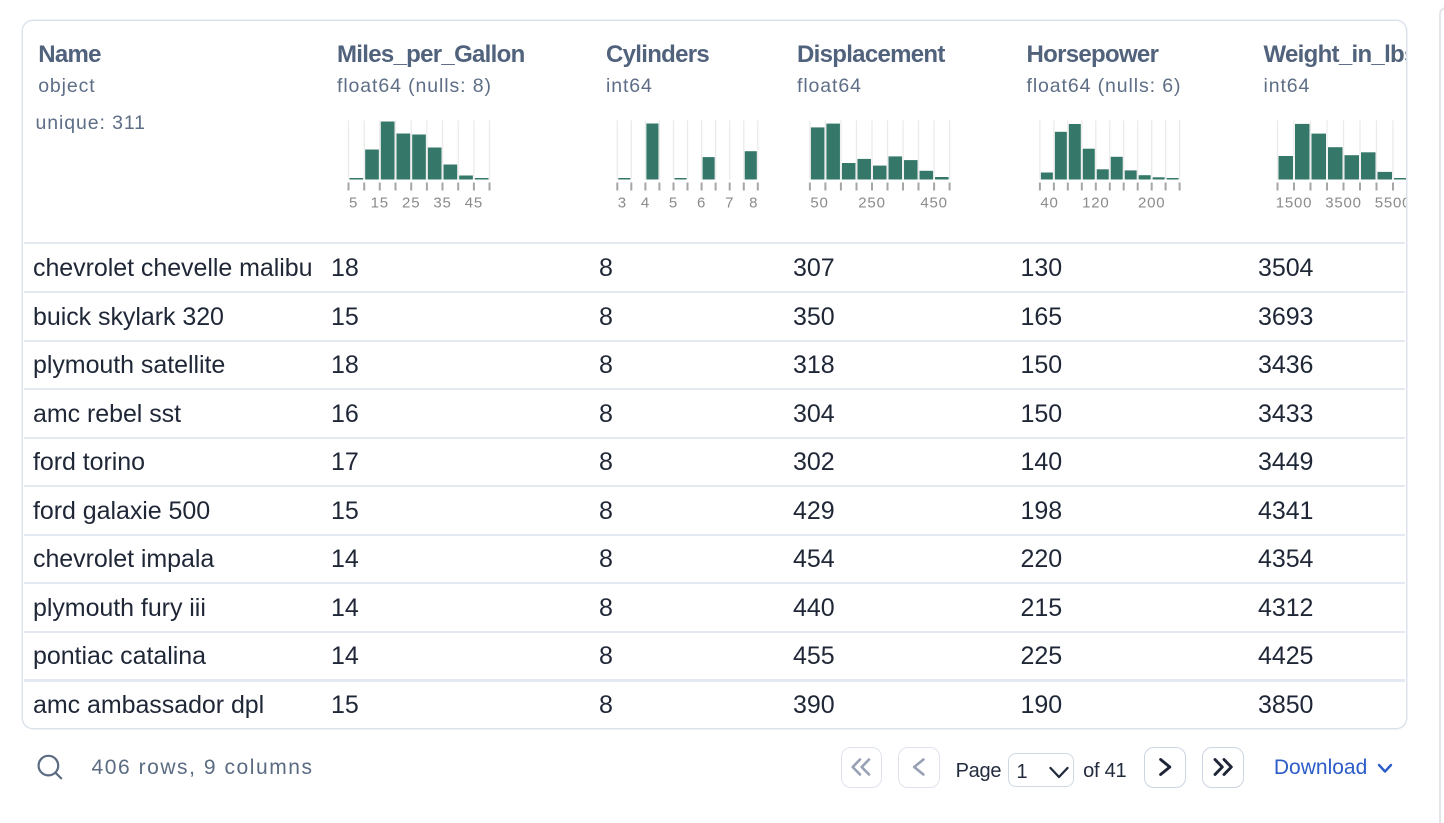 Image resolution: width=1444 pixels, height=823 pixels. Describe the element at coordinates (1049, 203) in the screenshot. I see `svg-text: 40` at that location.